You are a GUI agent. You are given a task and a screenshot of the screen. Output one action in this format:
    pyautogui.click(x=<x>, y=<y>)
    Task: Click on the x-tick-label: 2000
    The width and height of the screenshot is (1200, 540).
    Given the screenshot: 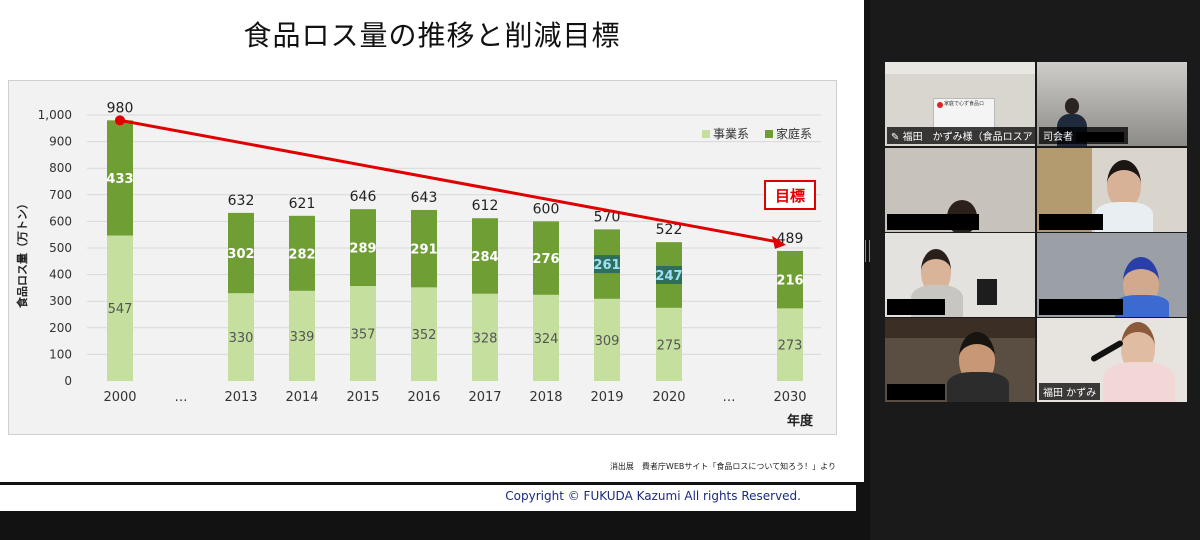 What is the action you would take?
    pyautogui.click(x=119, y=397)
    